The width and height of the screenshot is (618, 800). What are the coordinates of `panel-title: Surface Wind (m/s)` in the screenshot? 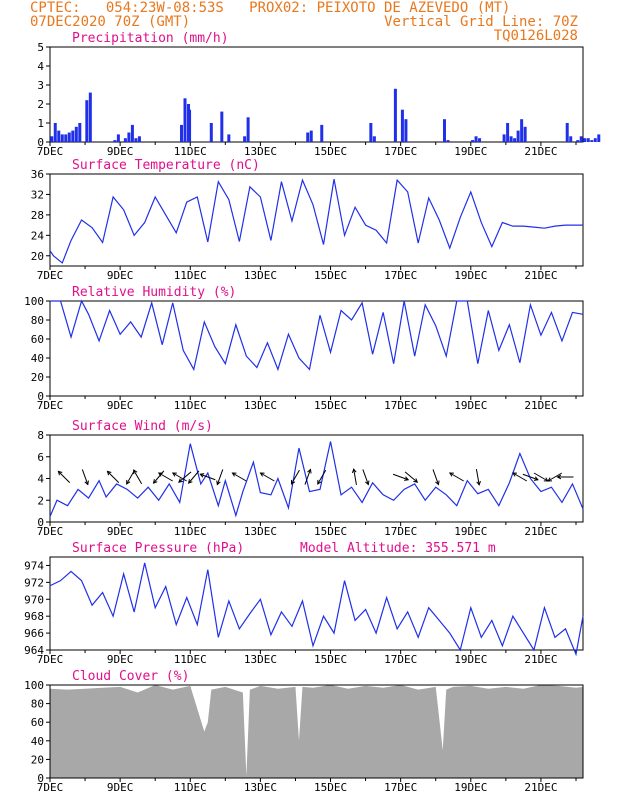 It's located at (142, 426).